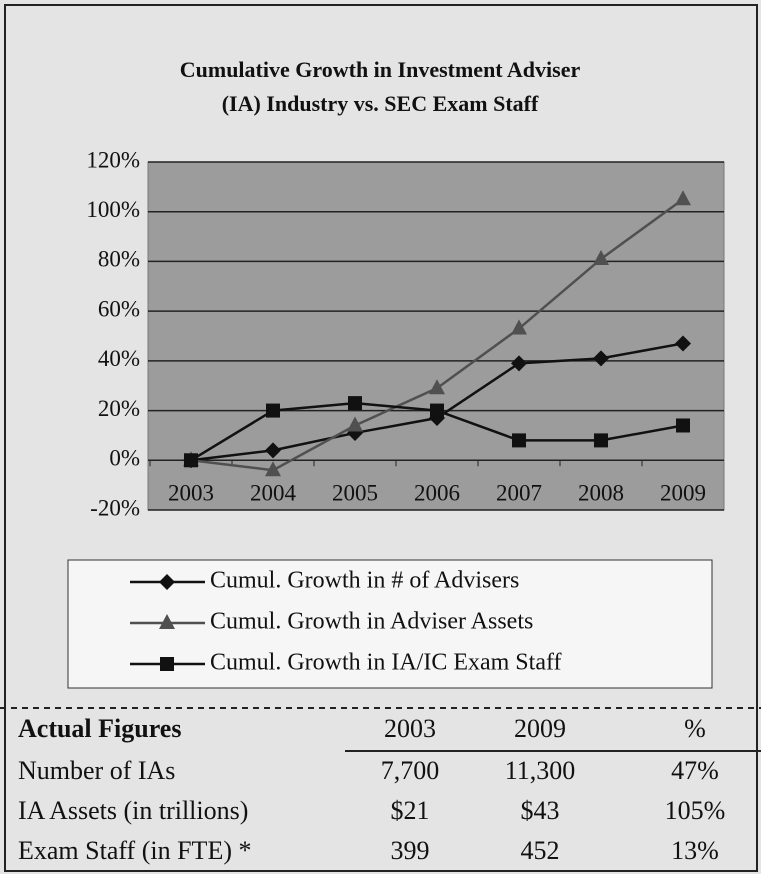 This screenshot has height=874, width=761. Describe the element at coordinates (191, 493) in the screenshot. I see `x-tick-label: 2003` at that location.